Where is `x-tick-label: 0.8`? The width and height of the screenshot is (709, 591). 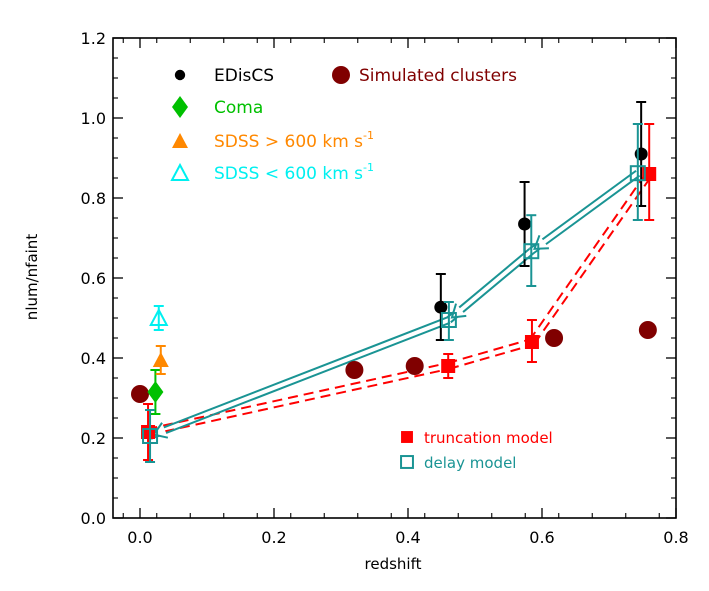
x-tick-label: 0.8 is located at coordinates (675, 537).